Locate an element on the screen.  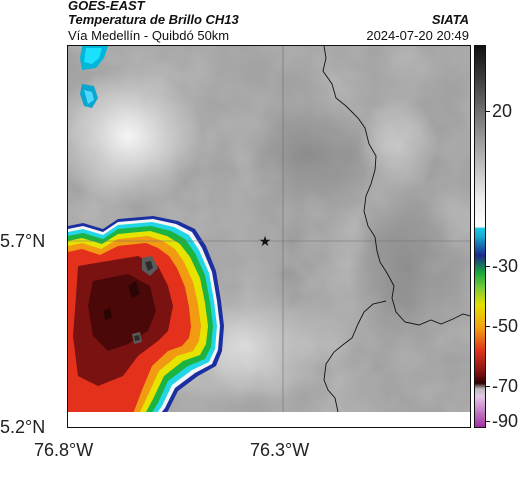
cold-cloud-top-left is located at coordinates (94, 77).